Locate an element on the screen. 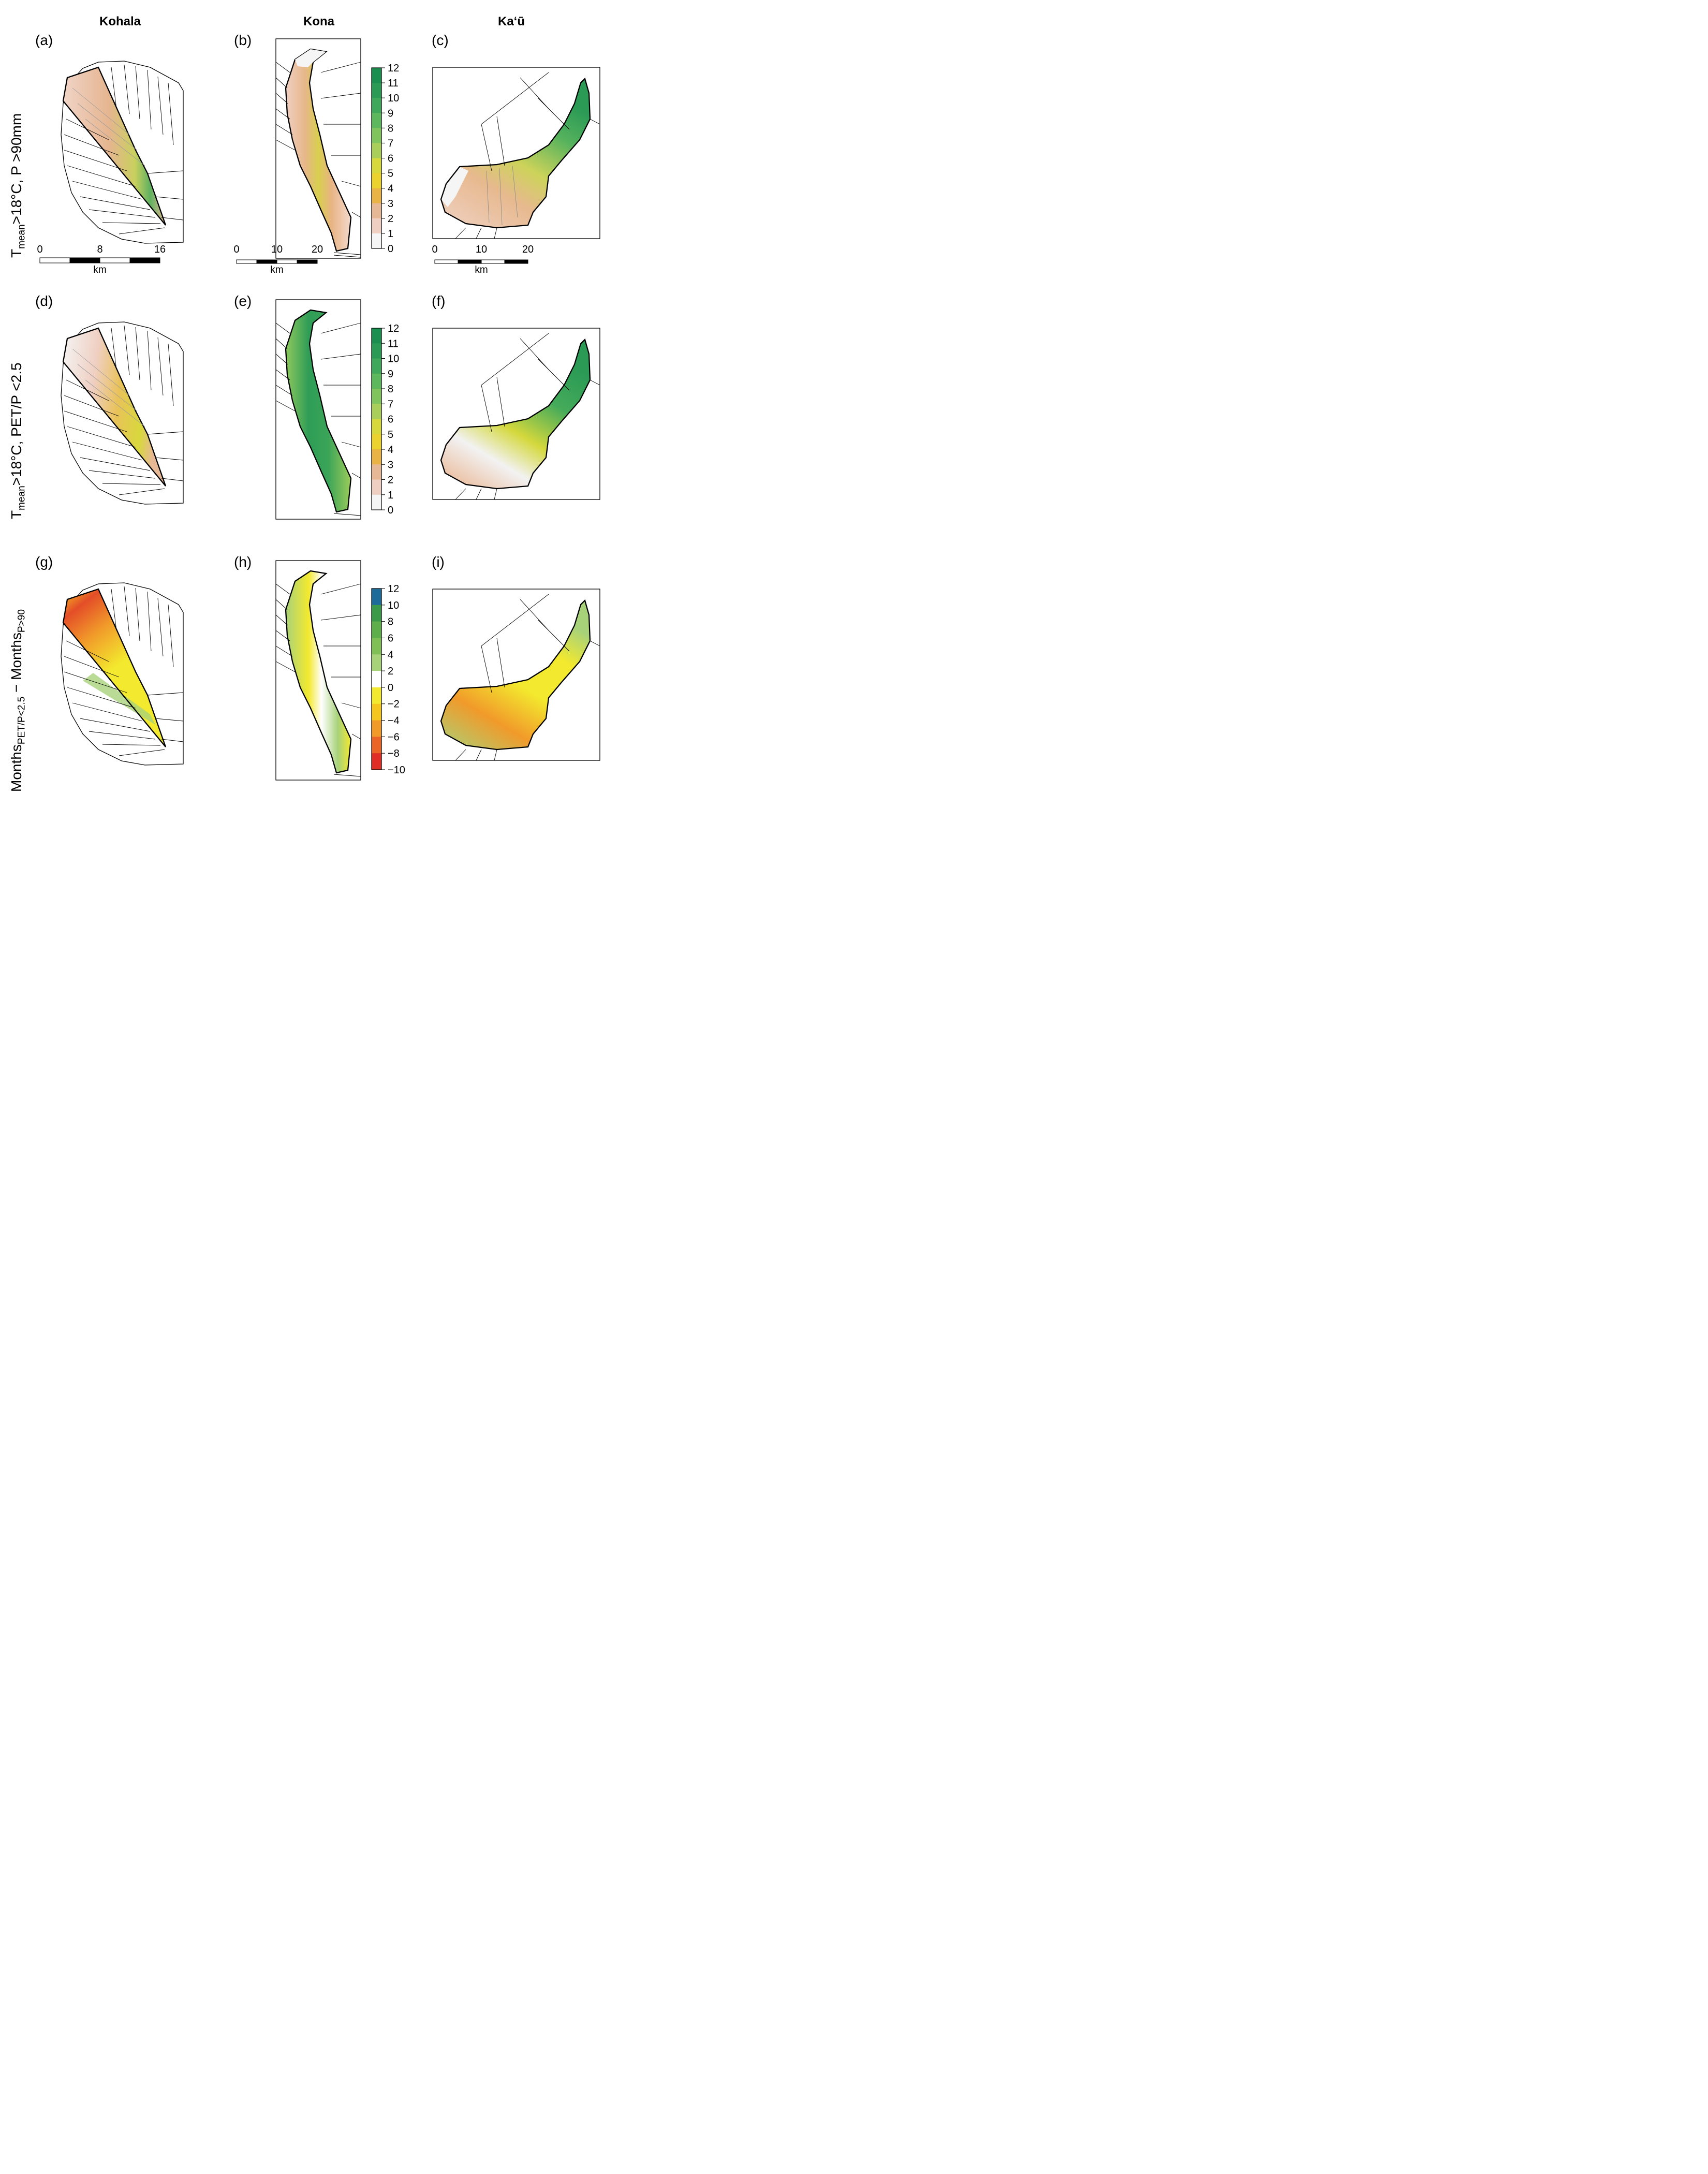 Image resolution: width=1708 pixels, height=2174 pixels. figure-canvas: 0 8 16 km is located at coordinates (318, 409).